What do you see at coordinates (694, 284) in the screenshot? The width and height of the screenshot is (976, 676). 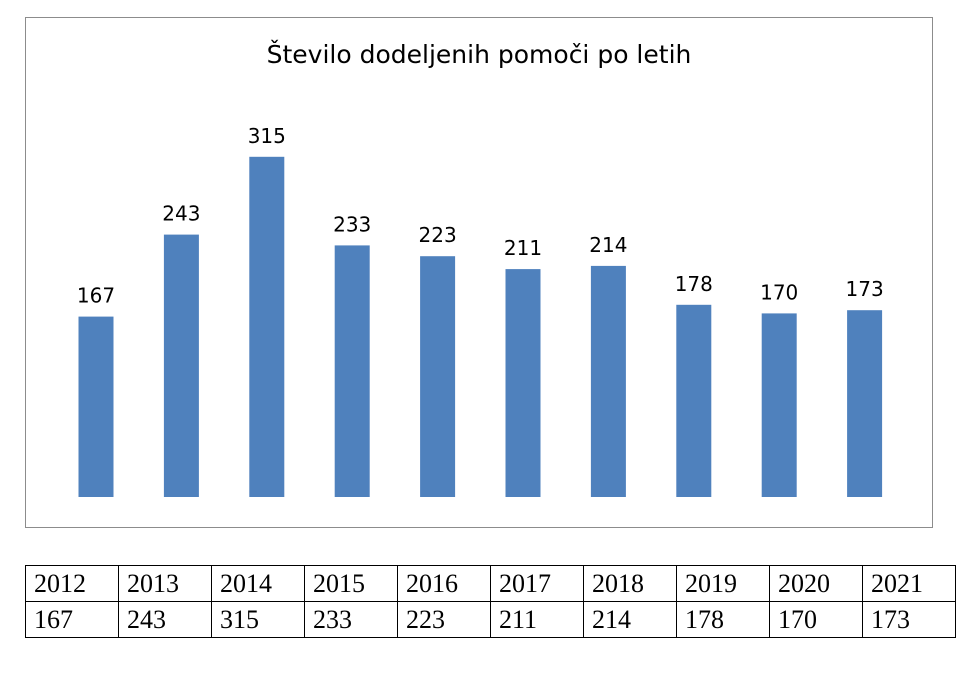 I see `bar-value-label: 178` at bounding box center [694, 284].